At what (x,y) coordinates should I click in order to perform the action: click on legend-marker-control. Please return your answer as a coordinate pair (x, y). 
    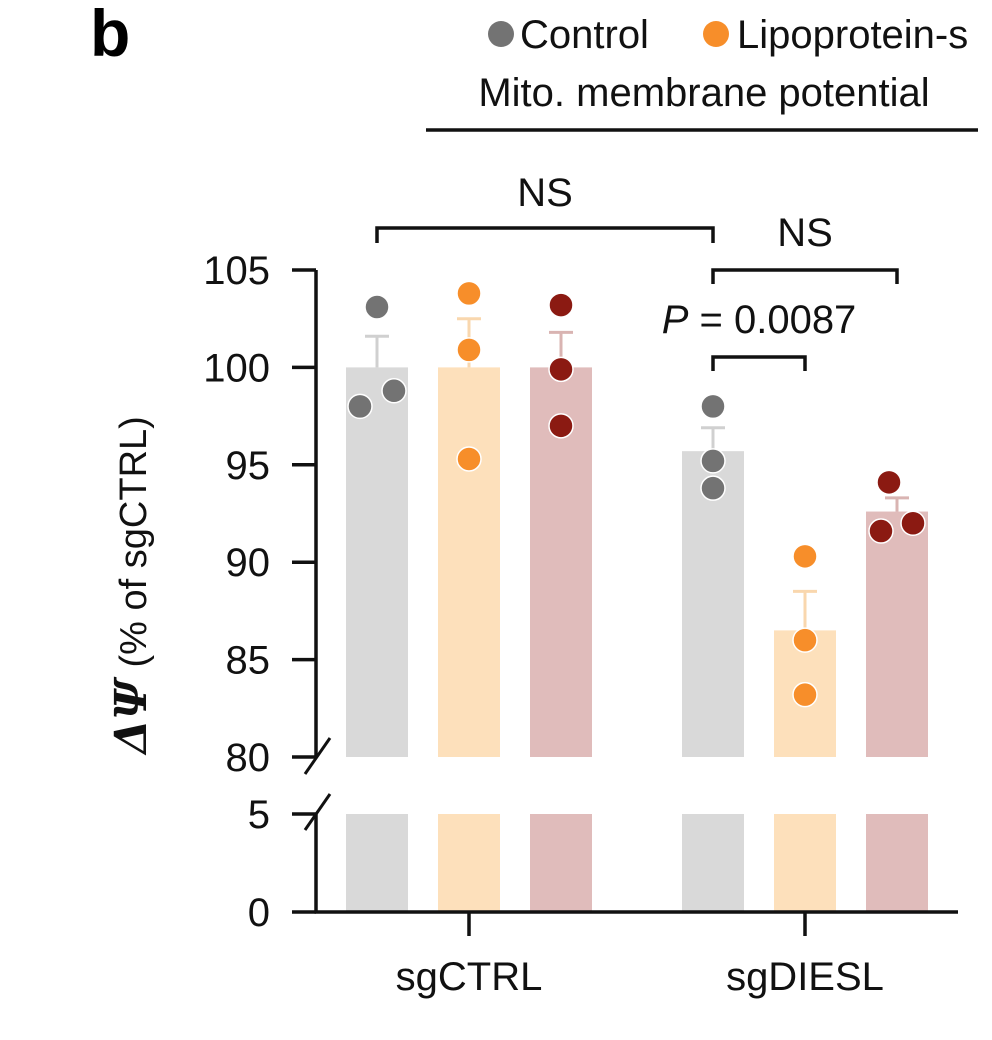
    Looking at the image, I should click on (501, 34).